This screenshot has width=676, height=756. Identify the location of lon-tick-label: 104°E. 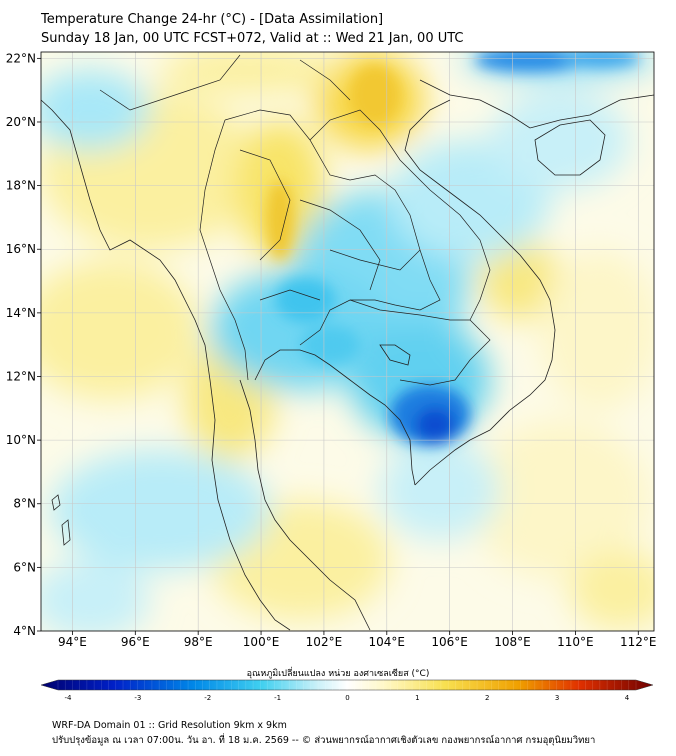
(387, 642).